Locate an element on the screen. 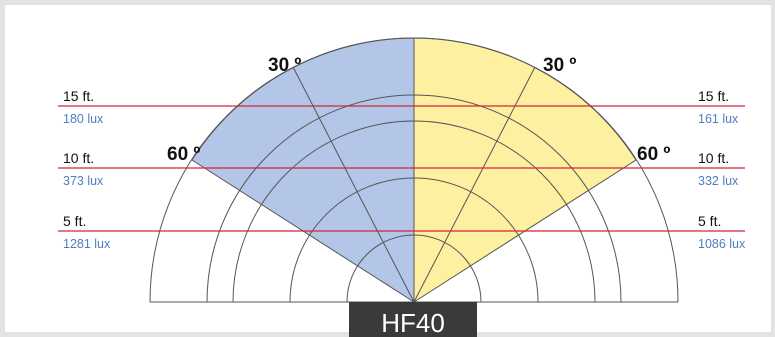 This screenshot has width=775, height=337. model-label: HF40 is located at coordinates (413, 322).